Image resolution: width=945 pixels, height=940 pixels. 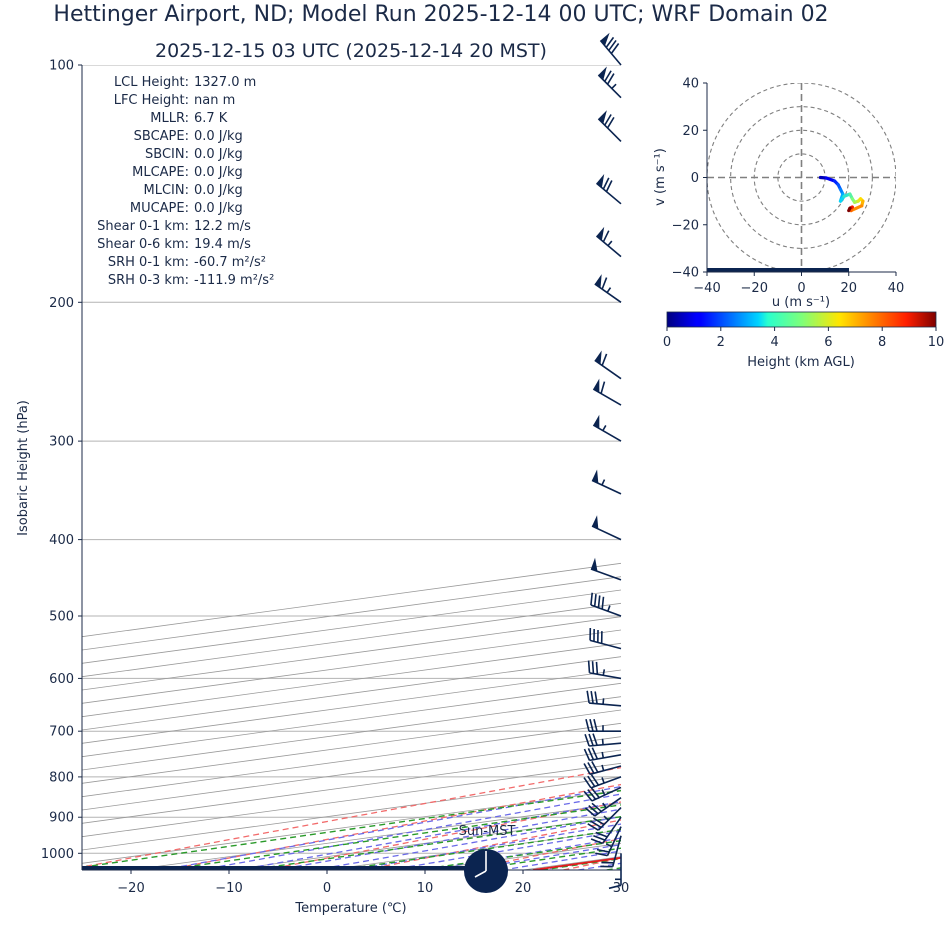 I want to click on sun-label: Sun-MST, so click(x=487, y=831).